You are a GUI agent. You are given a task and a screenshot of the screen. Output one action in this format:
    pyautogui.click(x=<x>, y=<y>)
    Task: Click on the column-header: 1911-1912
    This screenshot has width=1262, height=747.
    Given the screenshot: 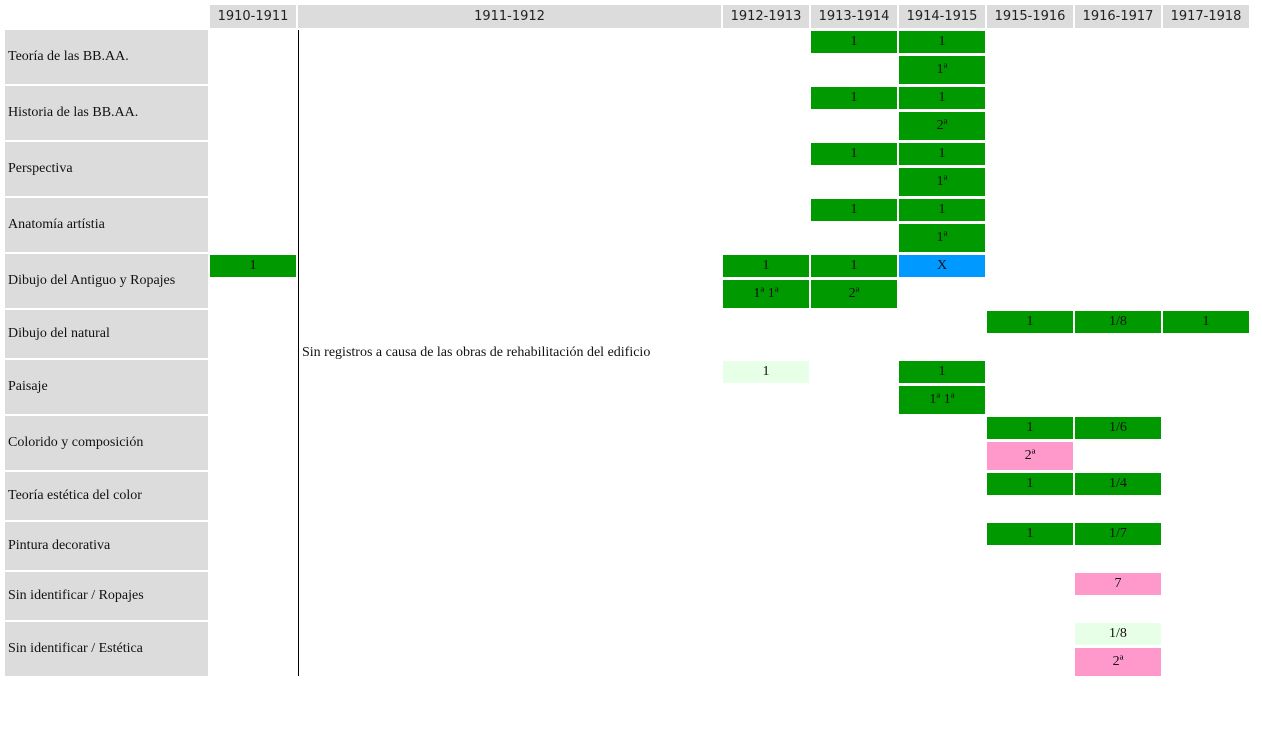 What is the action you would take?
    pyautogui.click(x=509, y=16)
    